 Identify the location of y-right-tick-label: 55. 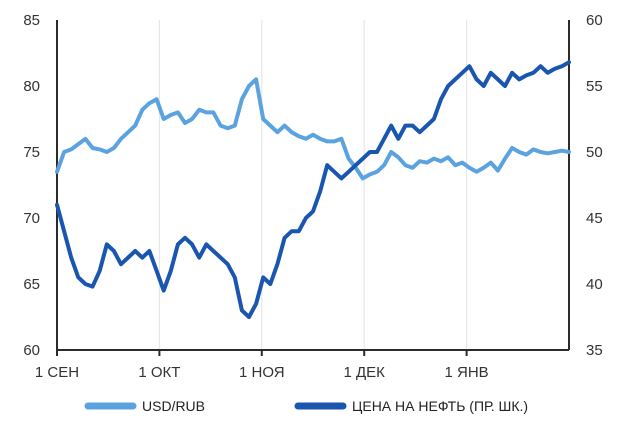
(594, 86).